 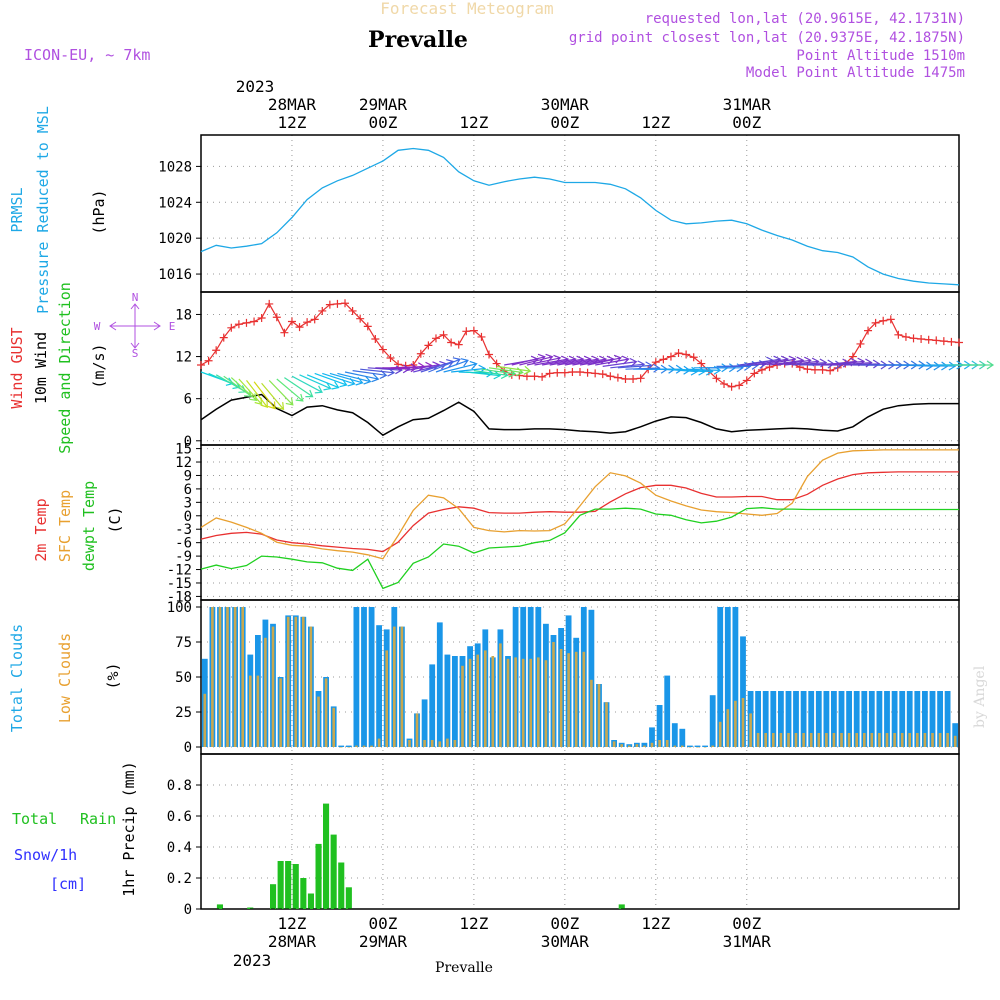 What do you see at coordinates (188, 400) in the screenshot?
I see `wind-ytick-label: 6` at bounding box center [188, 400].